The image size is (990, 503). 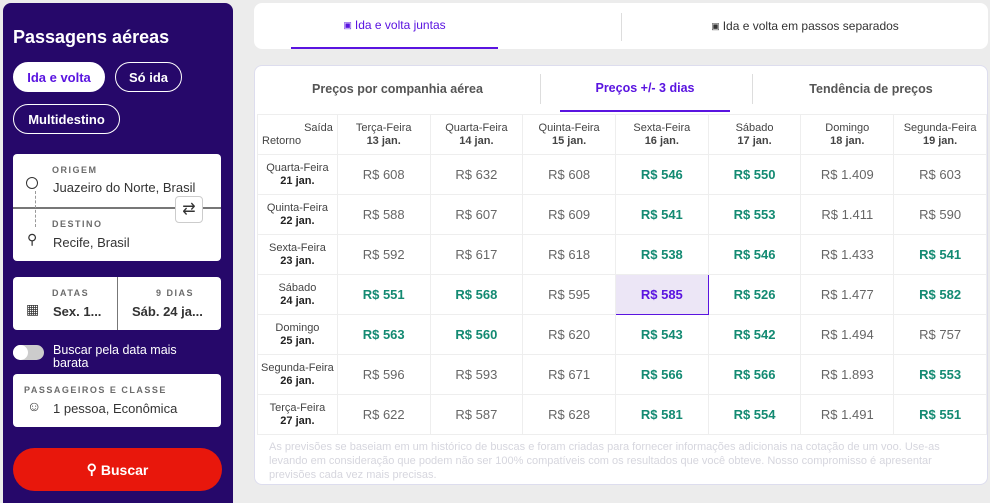 I want to click on calendar-icon: ▦, so click(x=33, y=309).